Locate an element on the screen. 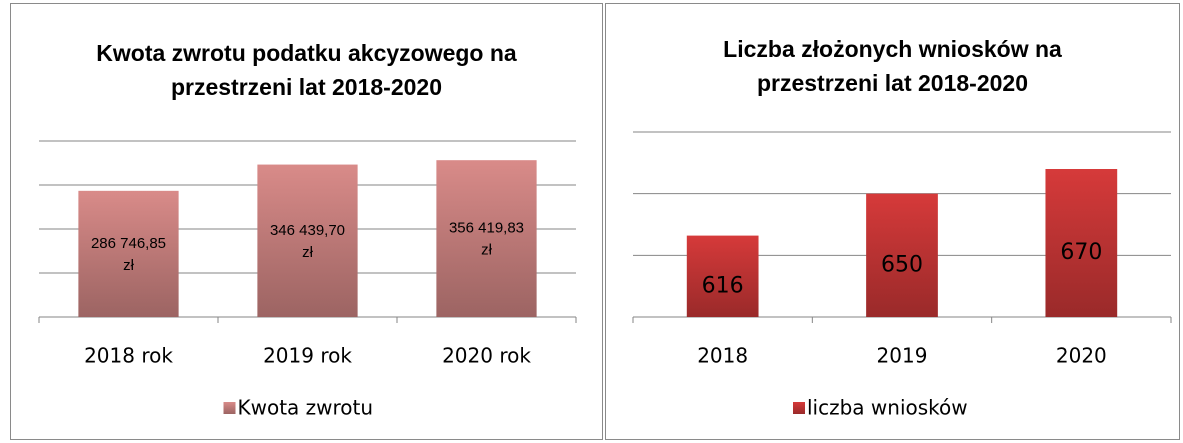 This screenshot has width=1183, height=443. legend-label: Kwota zwrotu is located at coordinates (306, 408).